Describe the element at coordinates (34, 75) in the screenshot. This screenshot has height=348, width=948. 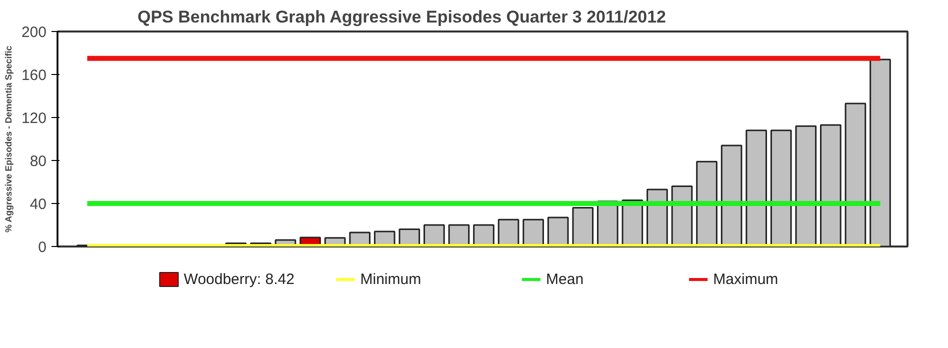
I see `y-tick-label: 160` at that location.